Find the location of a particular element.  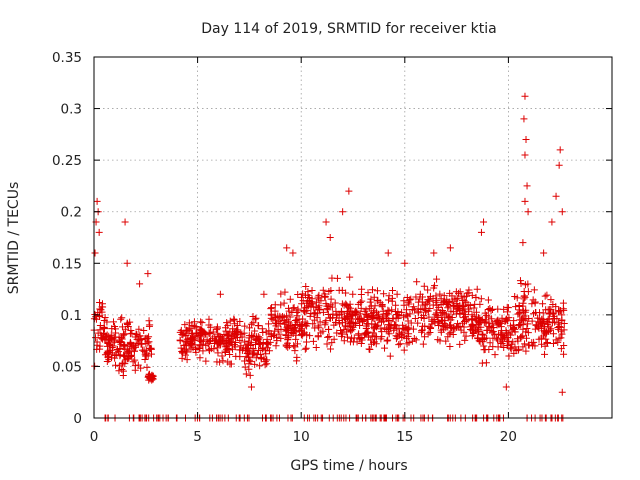

x-tick-label: 5 is located at coordinates (197, 437).